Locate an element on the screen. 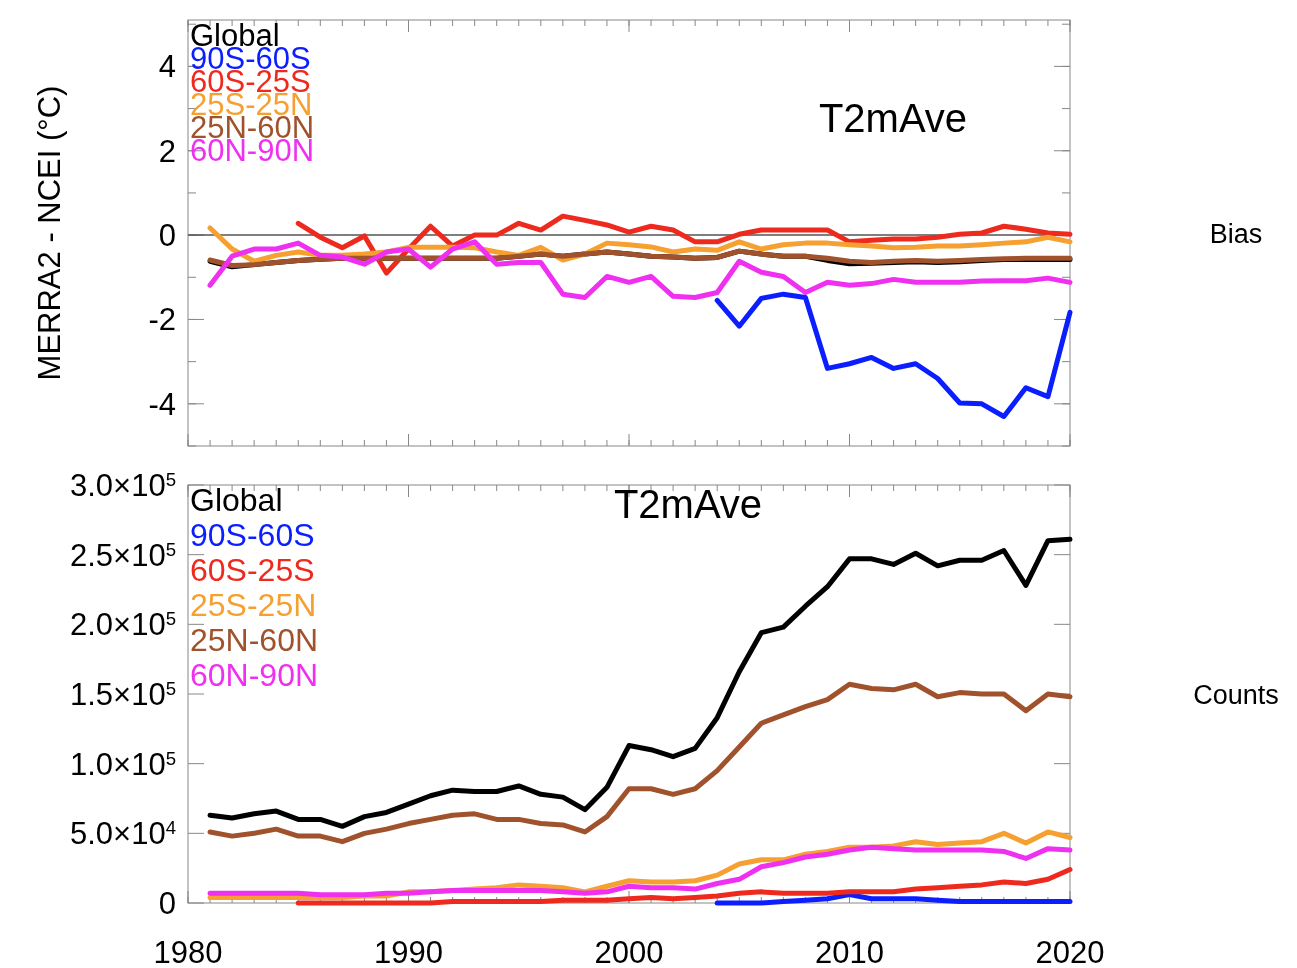 The width and height of the screenshot is (1297, 968). text: 60S-25S is located at coordinates (252, 570).